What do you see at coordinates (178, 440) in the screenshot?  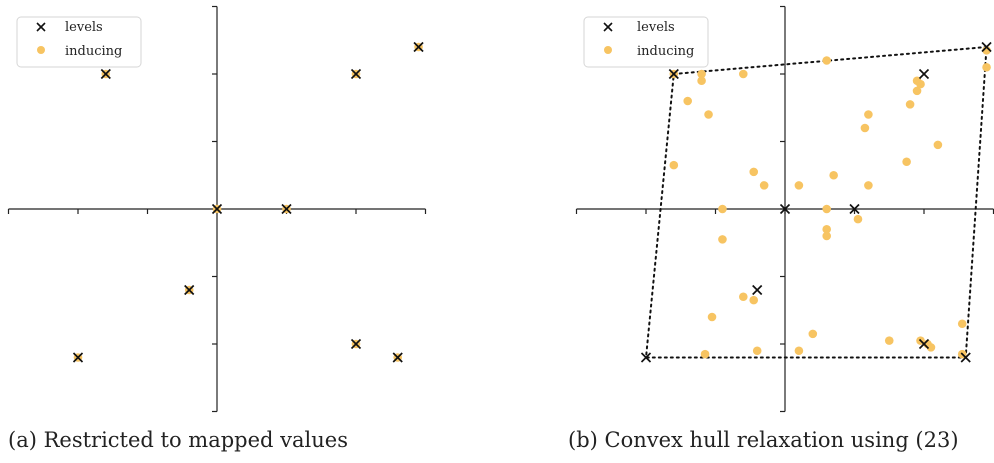 I see `caption-a: (a) Restricted to mapped values` at bounding box center [178, 440].